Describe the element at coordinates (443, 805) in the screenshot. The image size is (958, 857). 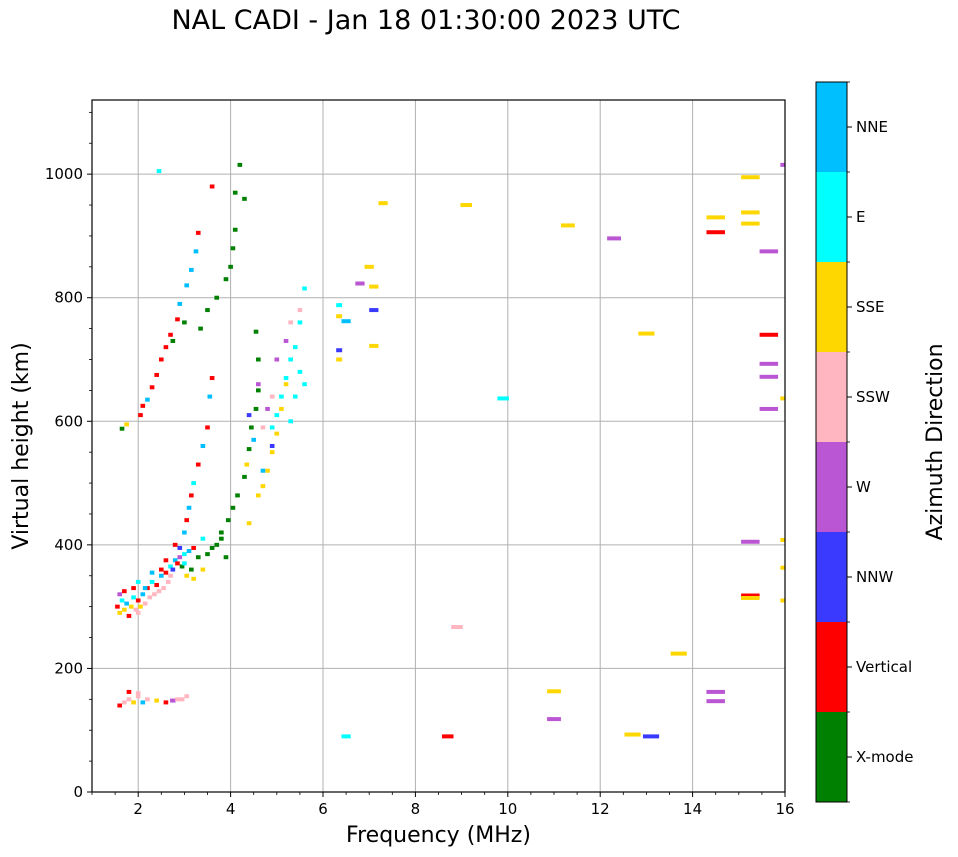
I see `x-axis-ticks: 2 4 6 8 10 12 14 16` at that location.